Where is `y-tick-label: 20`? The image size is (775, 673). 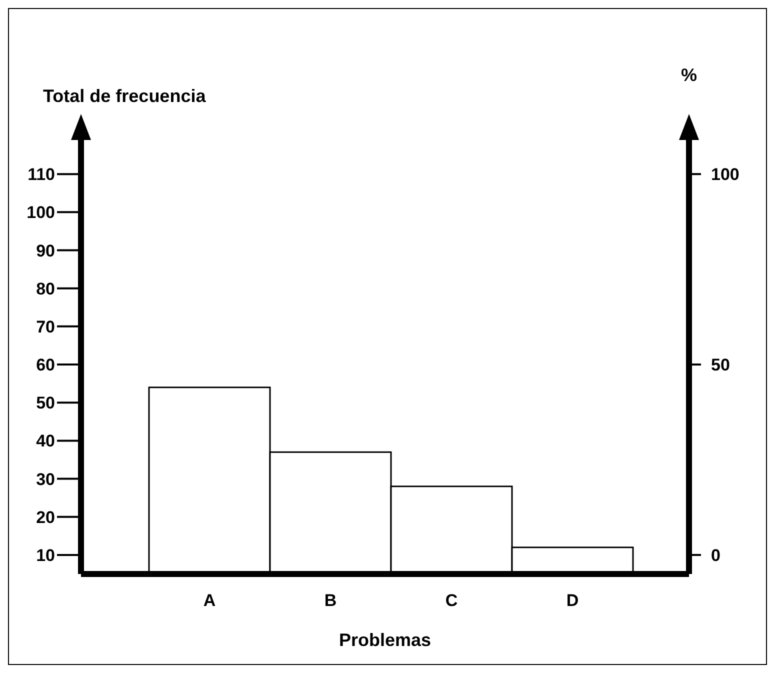
y-tick-label: 20 is located at coordinates (45, 517).